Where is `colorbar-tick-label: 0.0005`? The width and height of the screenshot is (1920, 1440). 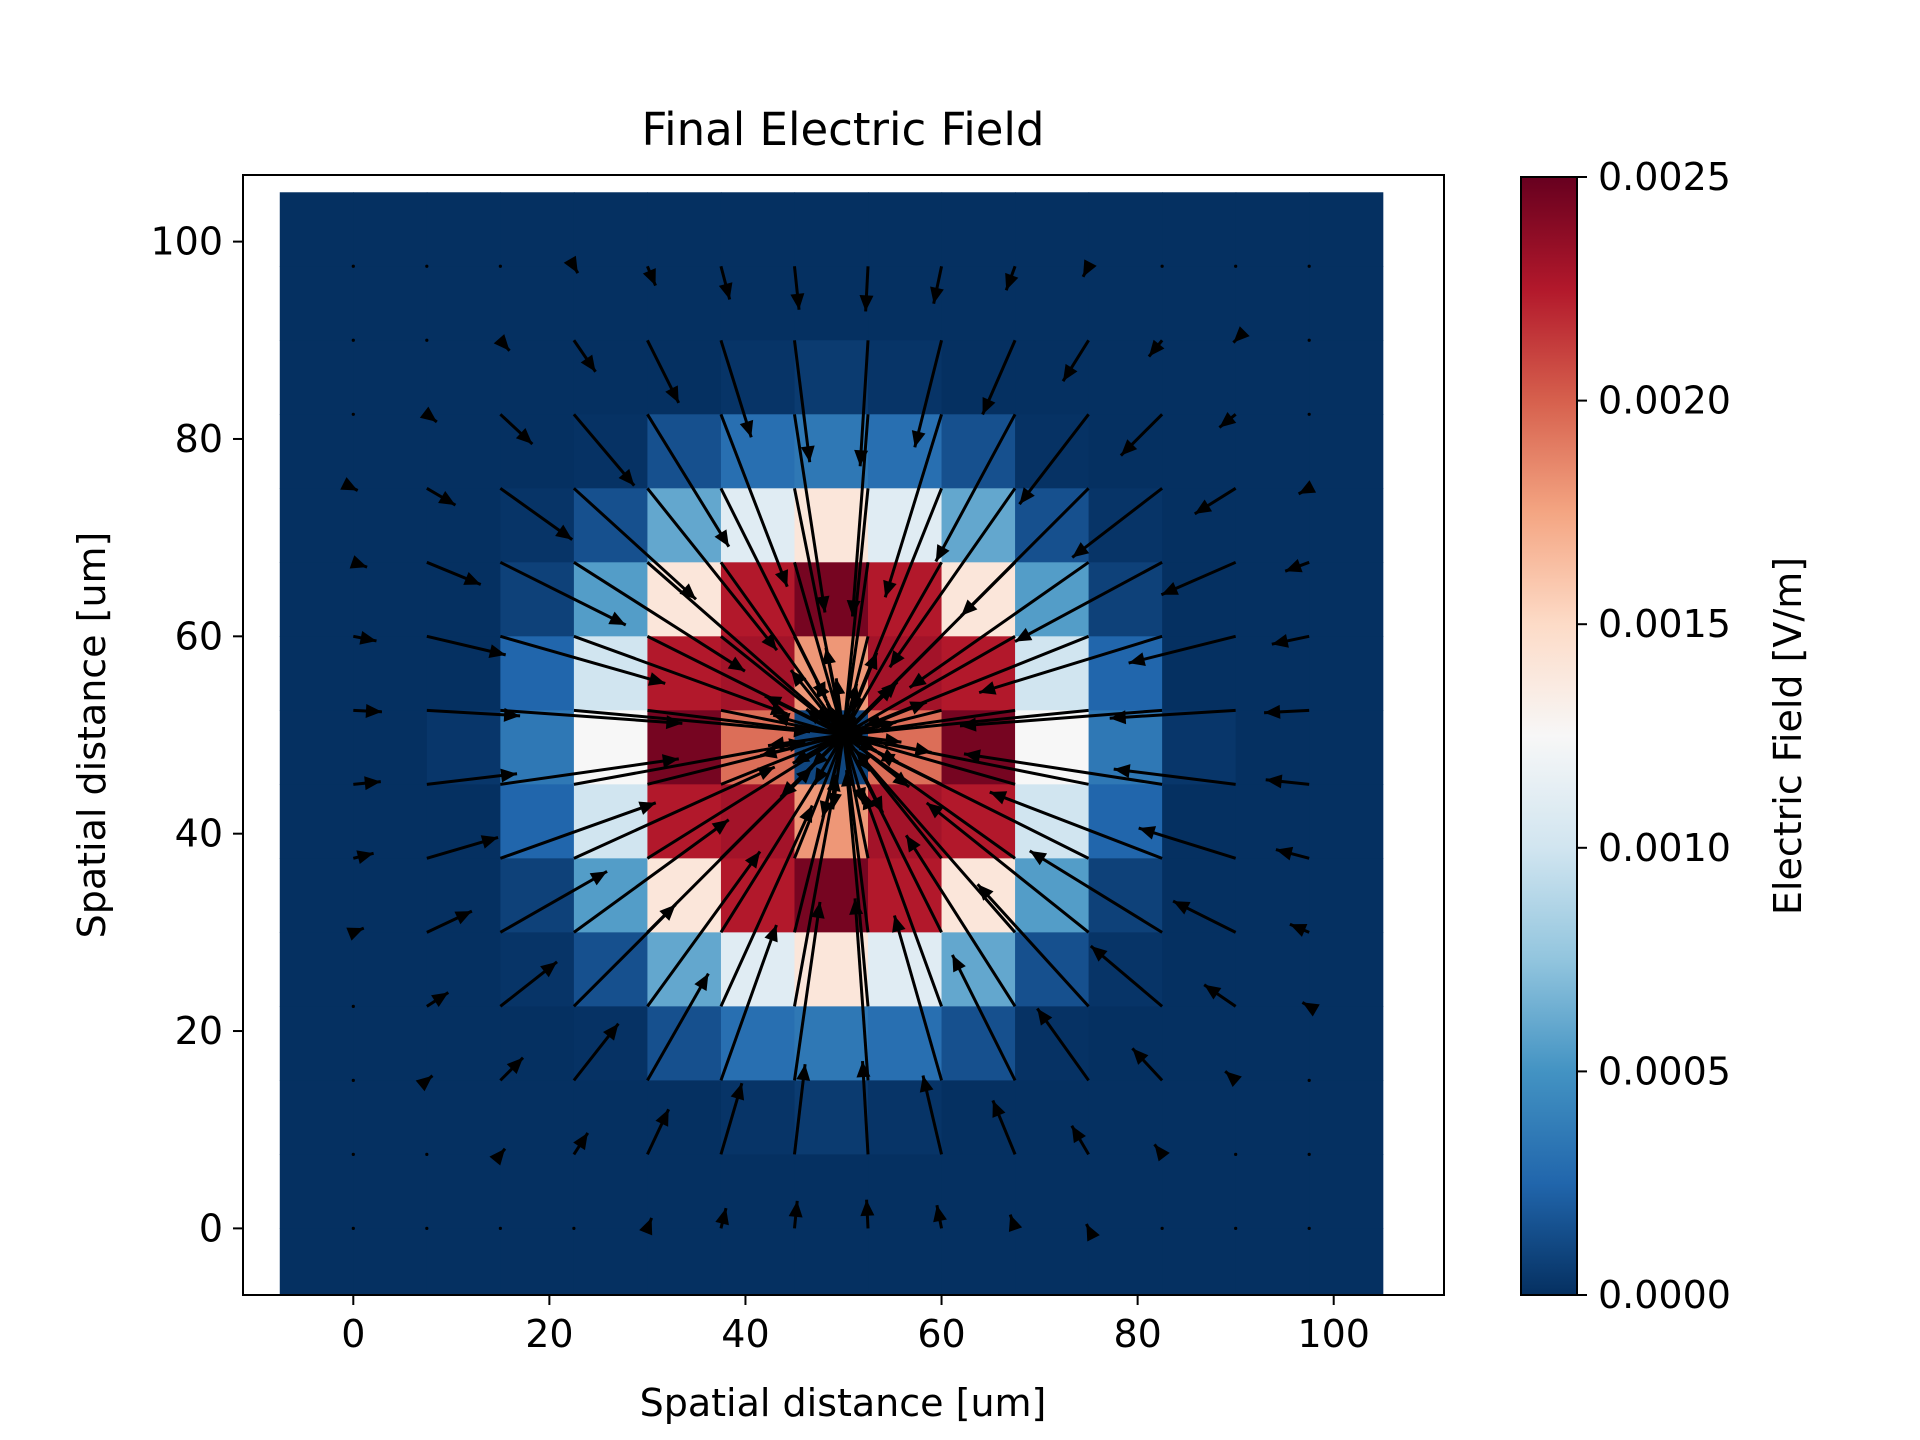
colorbar-tick-label: 0.0005 is located at coordinates (1664, 1071).